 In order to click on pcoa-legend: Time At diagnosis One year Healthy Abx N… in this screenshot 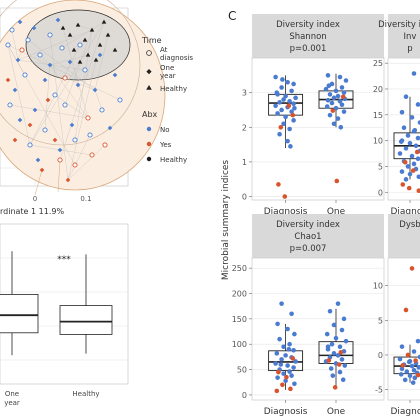, I will do `click(167, 100)`.